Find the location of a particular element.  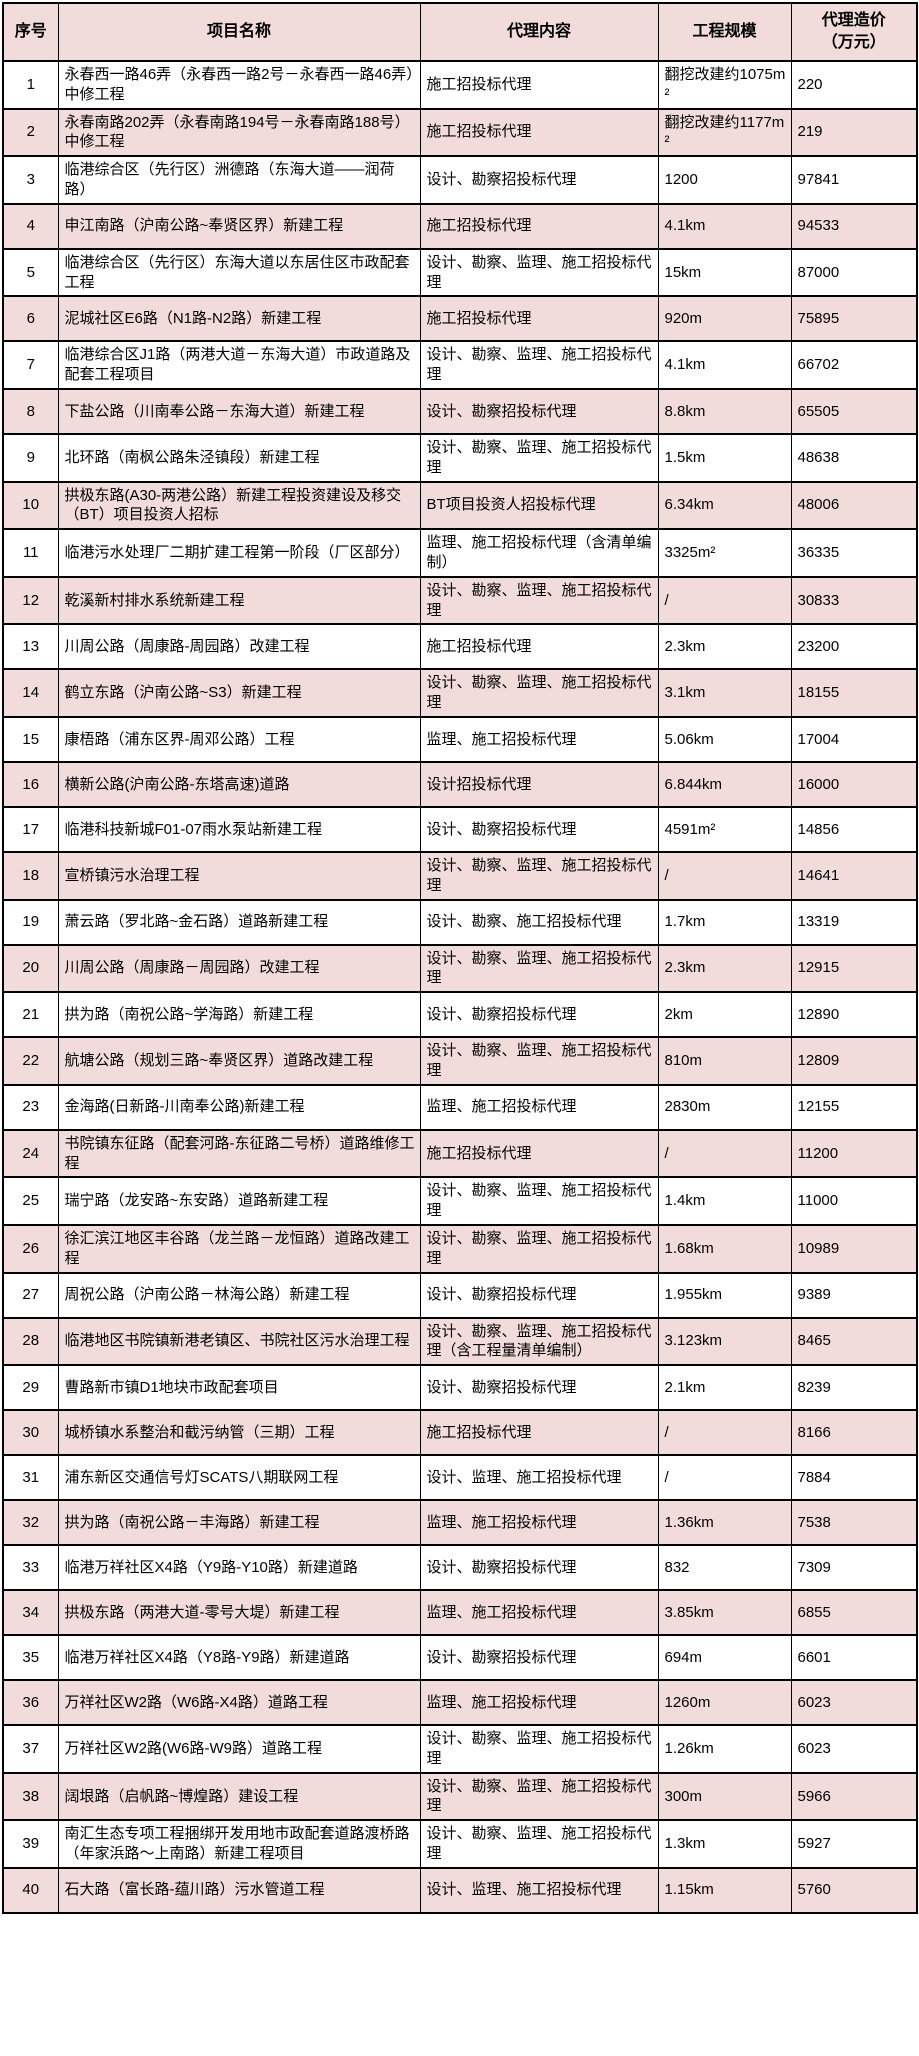

cell-scale: 3.1km is located at coordinates (724, 693).